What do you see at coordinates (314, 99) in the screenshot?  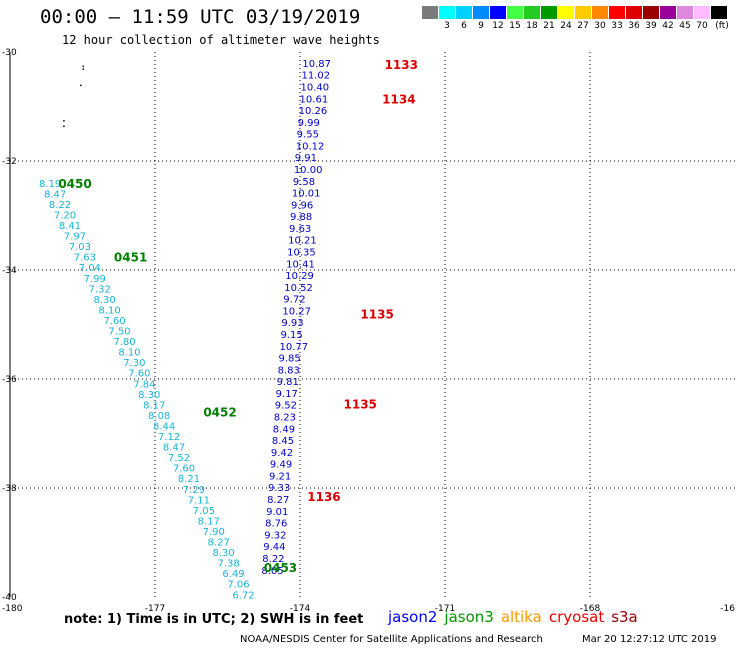 I see `jason2-wave-height: 10.61` at bounding box center [314, 99].